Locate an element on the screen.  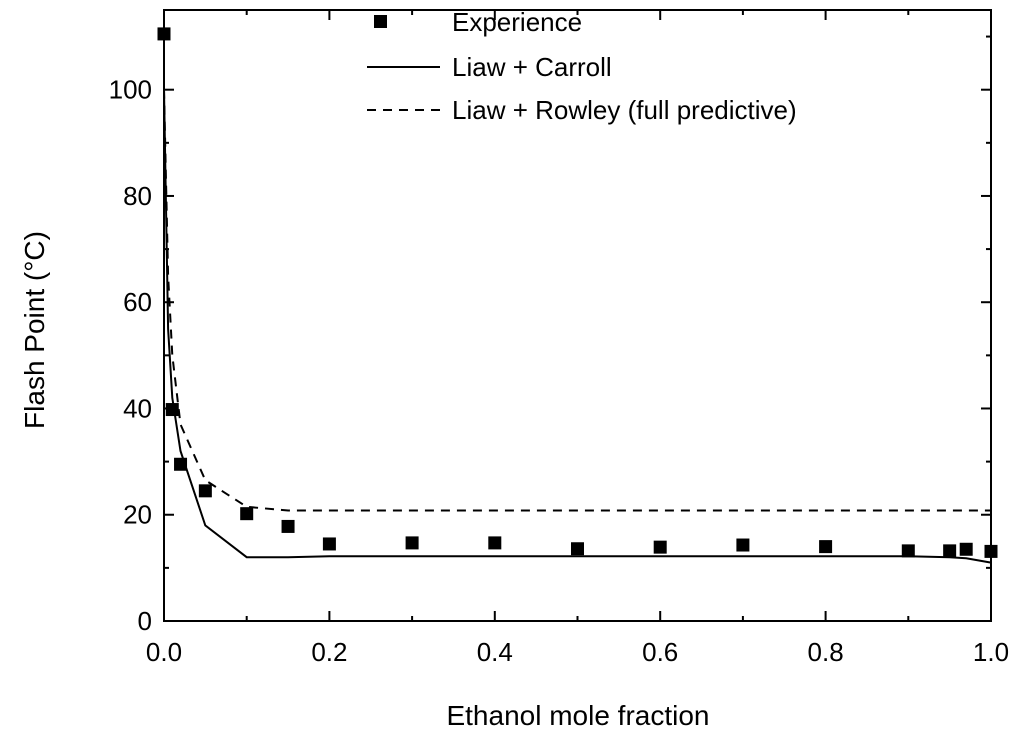
legend-label-liaw-carroll: Liaw + Carroll is located at coordinates (532, 67).